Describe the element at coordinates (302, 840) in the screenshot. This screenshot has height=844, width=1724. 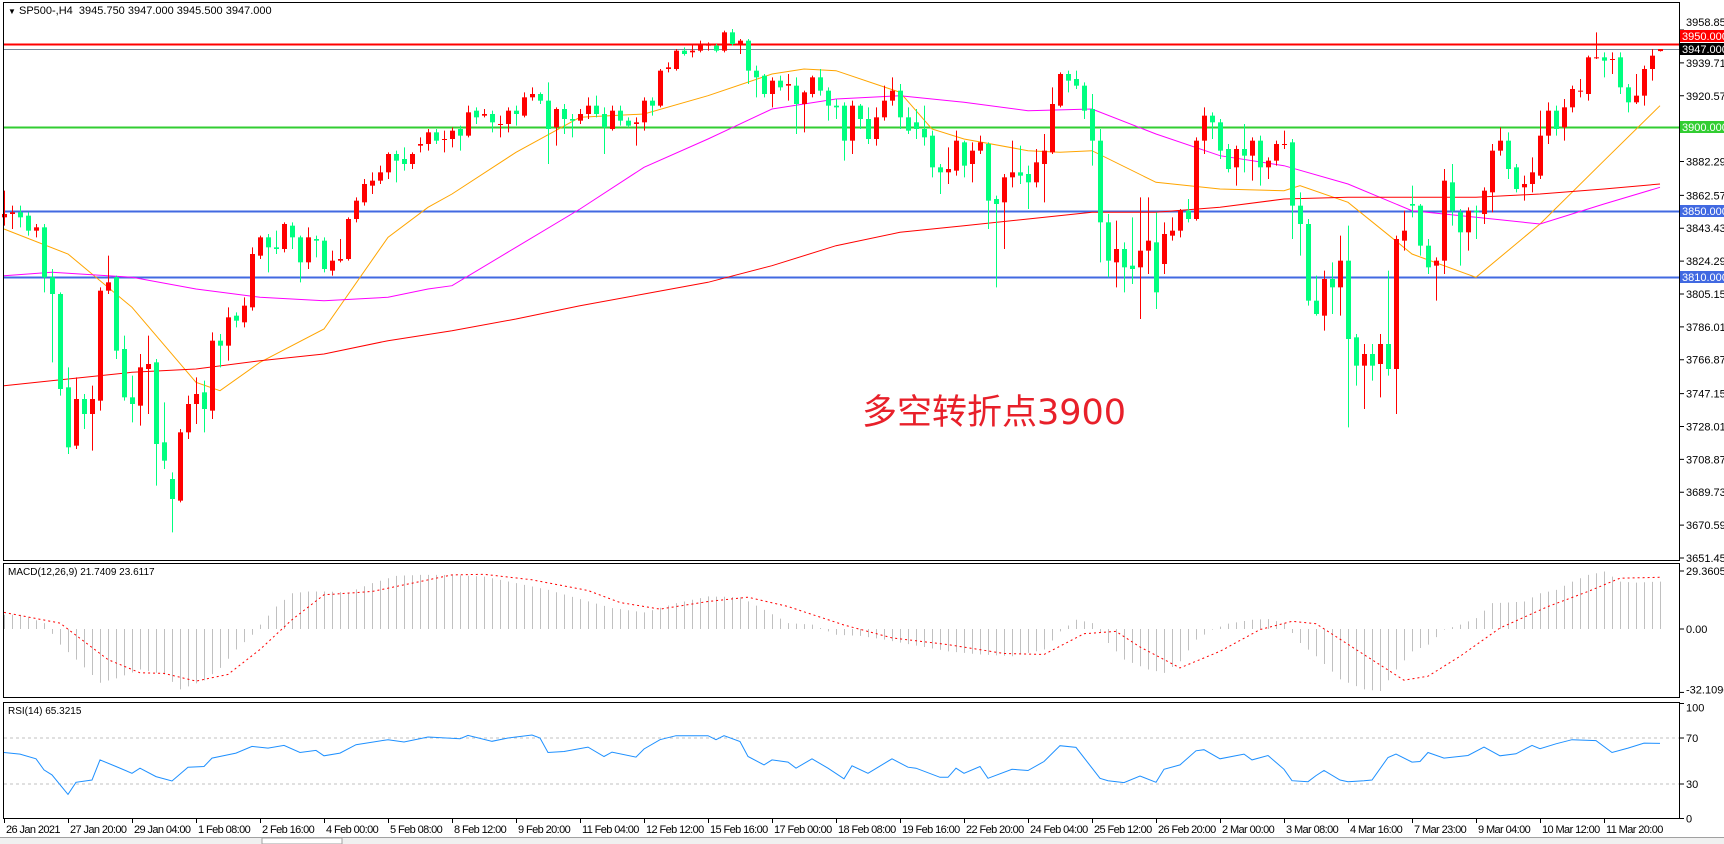
I see `chart-tab` at that location.